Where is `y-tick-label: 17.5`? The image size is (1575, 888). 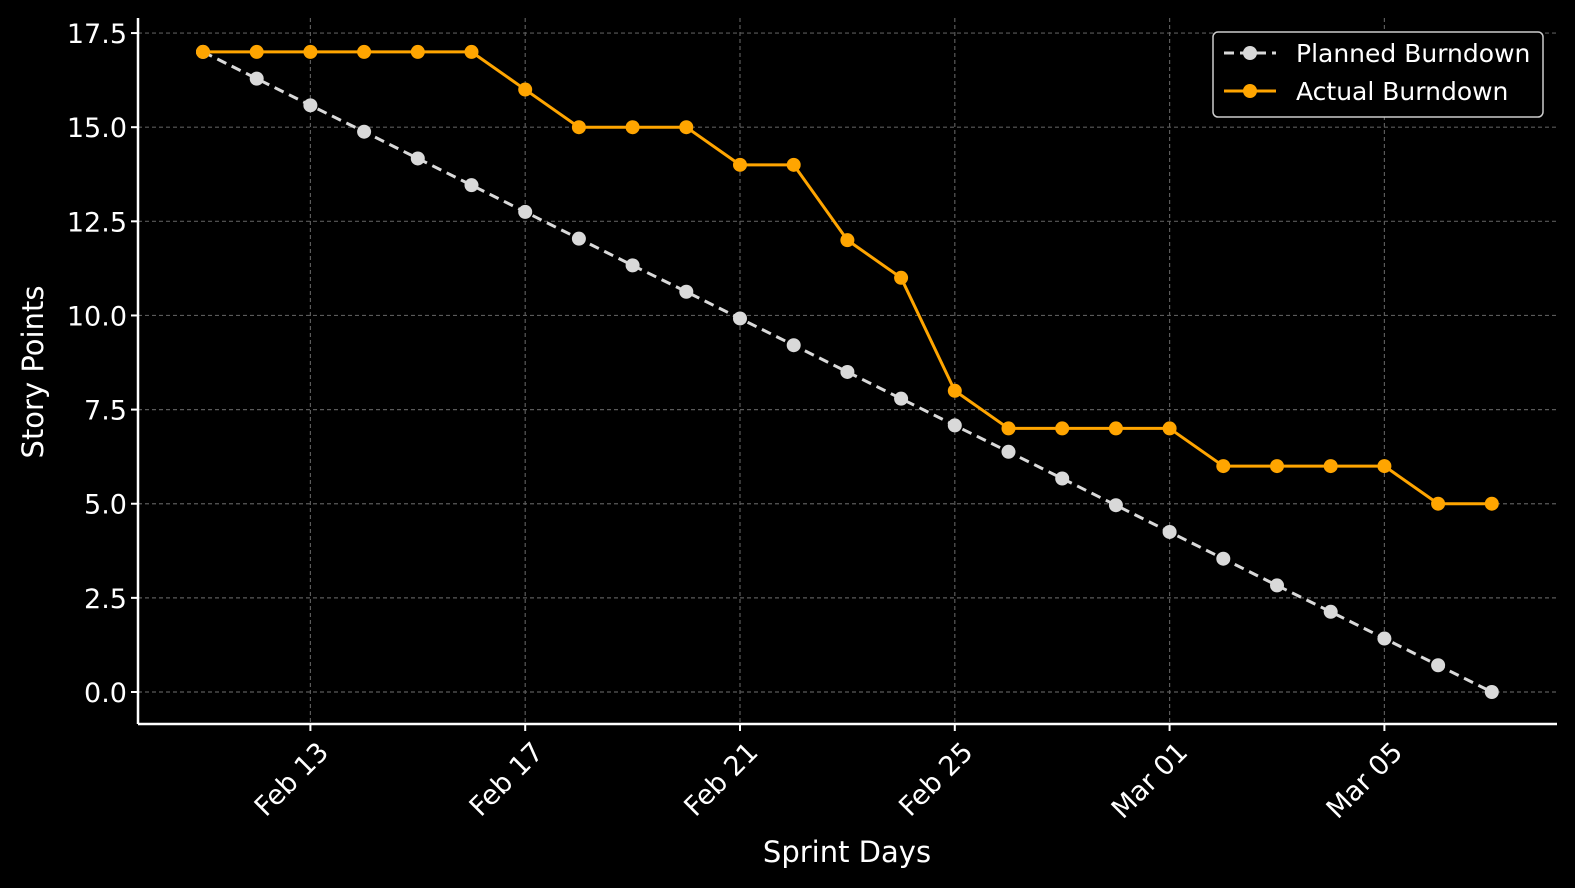
y-tick-label: 17.5 is located at coordinates (97, 34).